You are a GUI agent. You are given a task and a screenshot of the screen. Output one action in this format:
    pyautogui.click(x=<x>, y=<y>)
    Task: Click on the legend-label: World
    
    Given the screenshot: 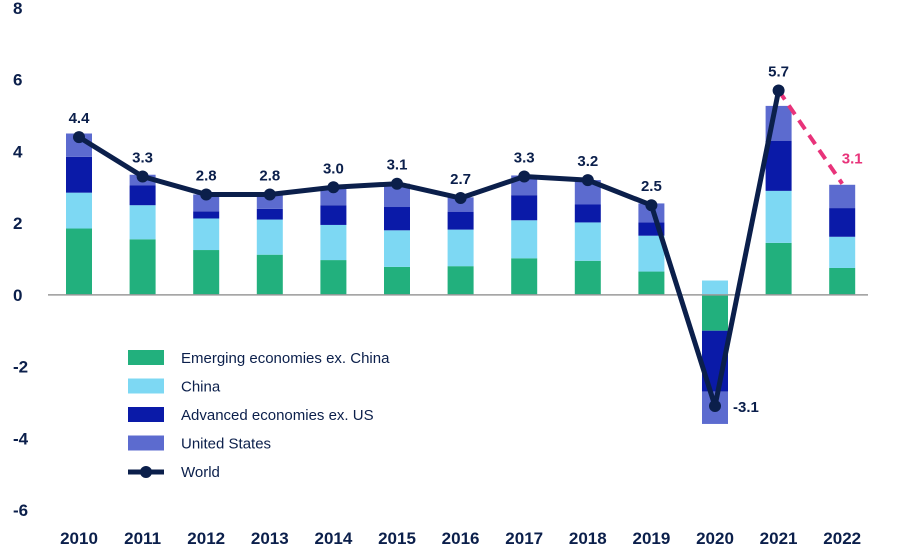 What is the action you would take?
    pyautogui.click(x=200, y=472)
    